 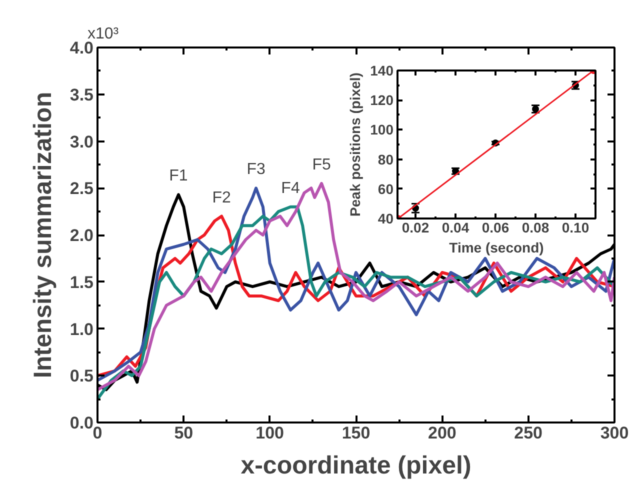 What do you see at coordinates (82, 423) in the screenshot?
I see `y-tick-label: 0.0` at bounding box center [82, 423].